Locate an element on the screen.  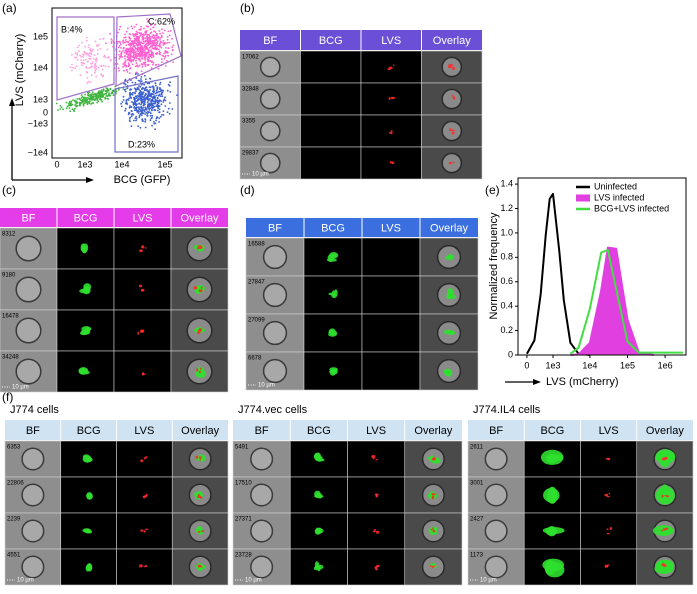
cell-id: 29837 is located at coordinates (250, 154).